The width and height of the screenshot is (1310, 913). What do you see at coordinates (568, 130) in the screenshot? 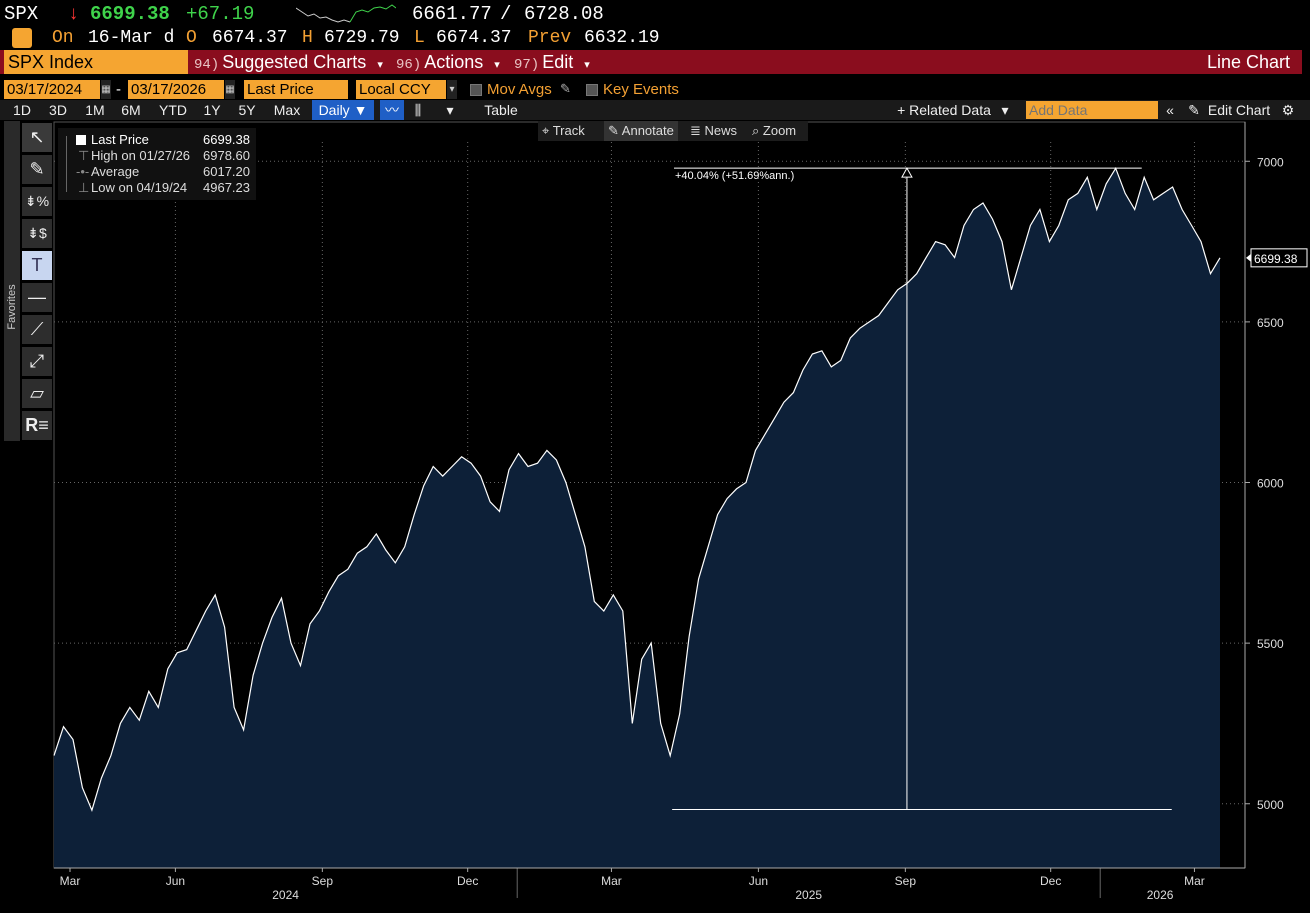
I see `track-label: Track` at bounding box center [568, 130].